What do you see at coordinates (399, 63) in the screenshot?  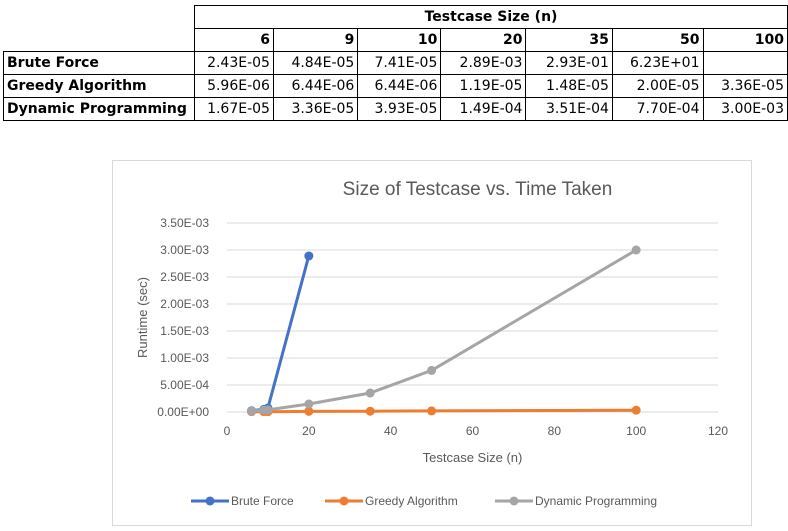 I see `table-cell: 7.41E-05` at bounding box center [399, 63].